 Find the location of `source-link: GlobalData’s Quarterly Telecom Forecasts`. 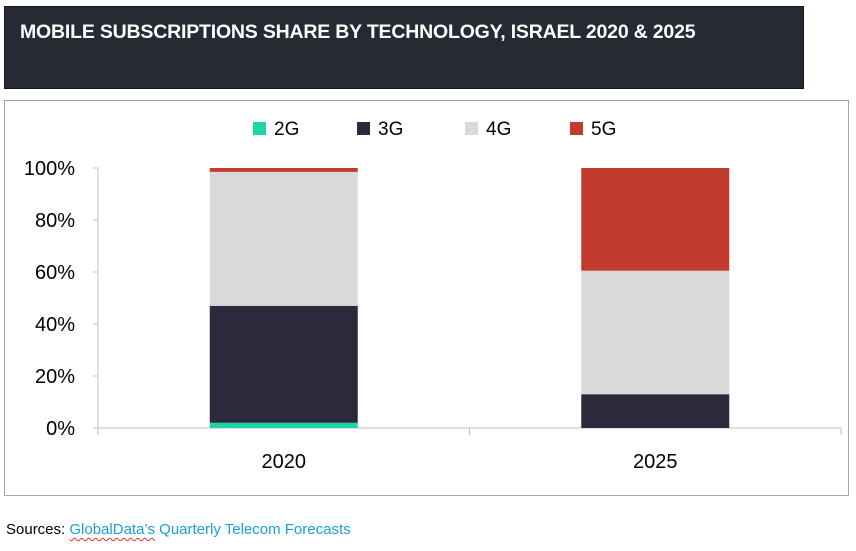

source-link: GlobalData’s Quarterly Telecom Forecasts is located at coordinates (209, 529).